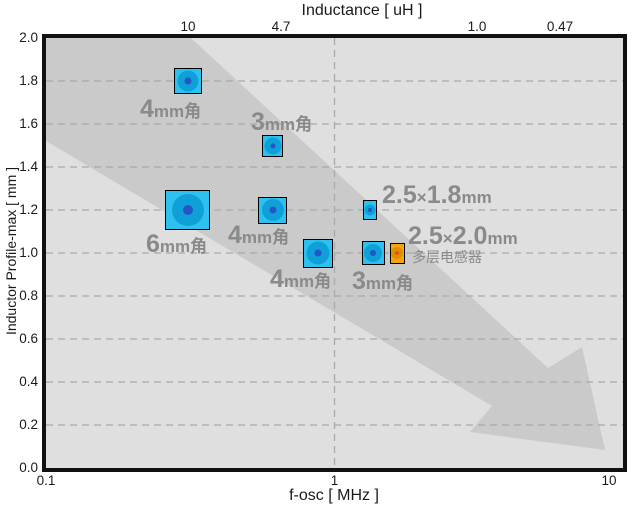 This screenshot has width=638, height=508. I want to click on point-label-part: 1.8, so click(444, 195).